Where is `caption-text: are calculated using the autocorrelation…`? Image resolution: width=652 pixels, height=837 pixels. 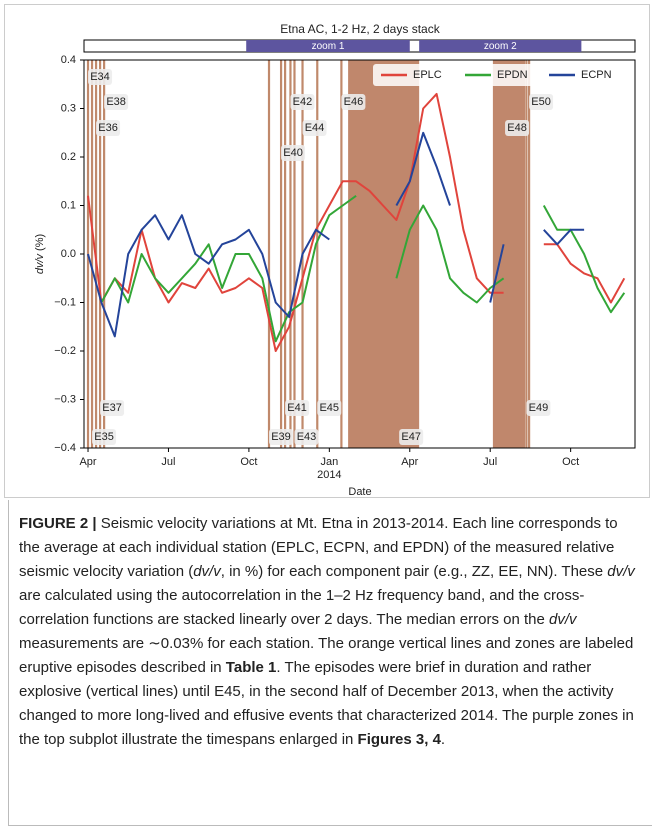
caption-text: are calculated using the autocorrelation… is located at coordinates (302, 607).